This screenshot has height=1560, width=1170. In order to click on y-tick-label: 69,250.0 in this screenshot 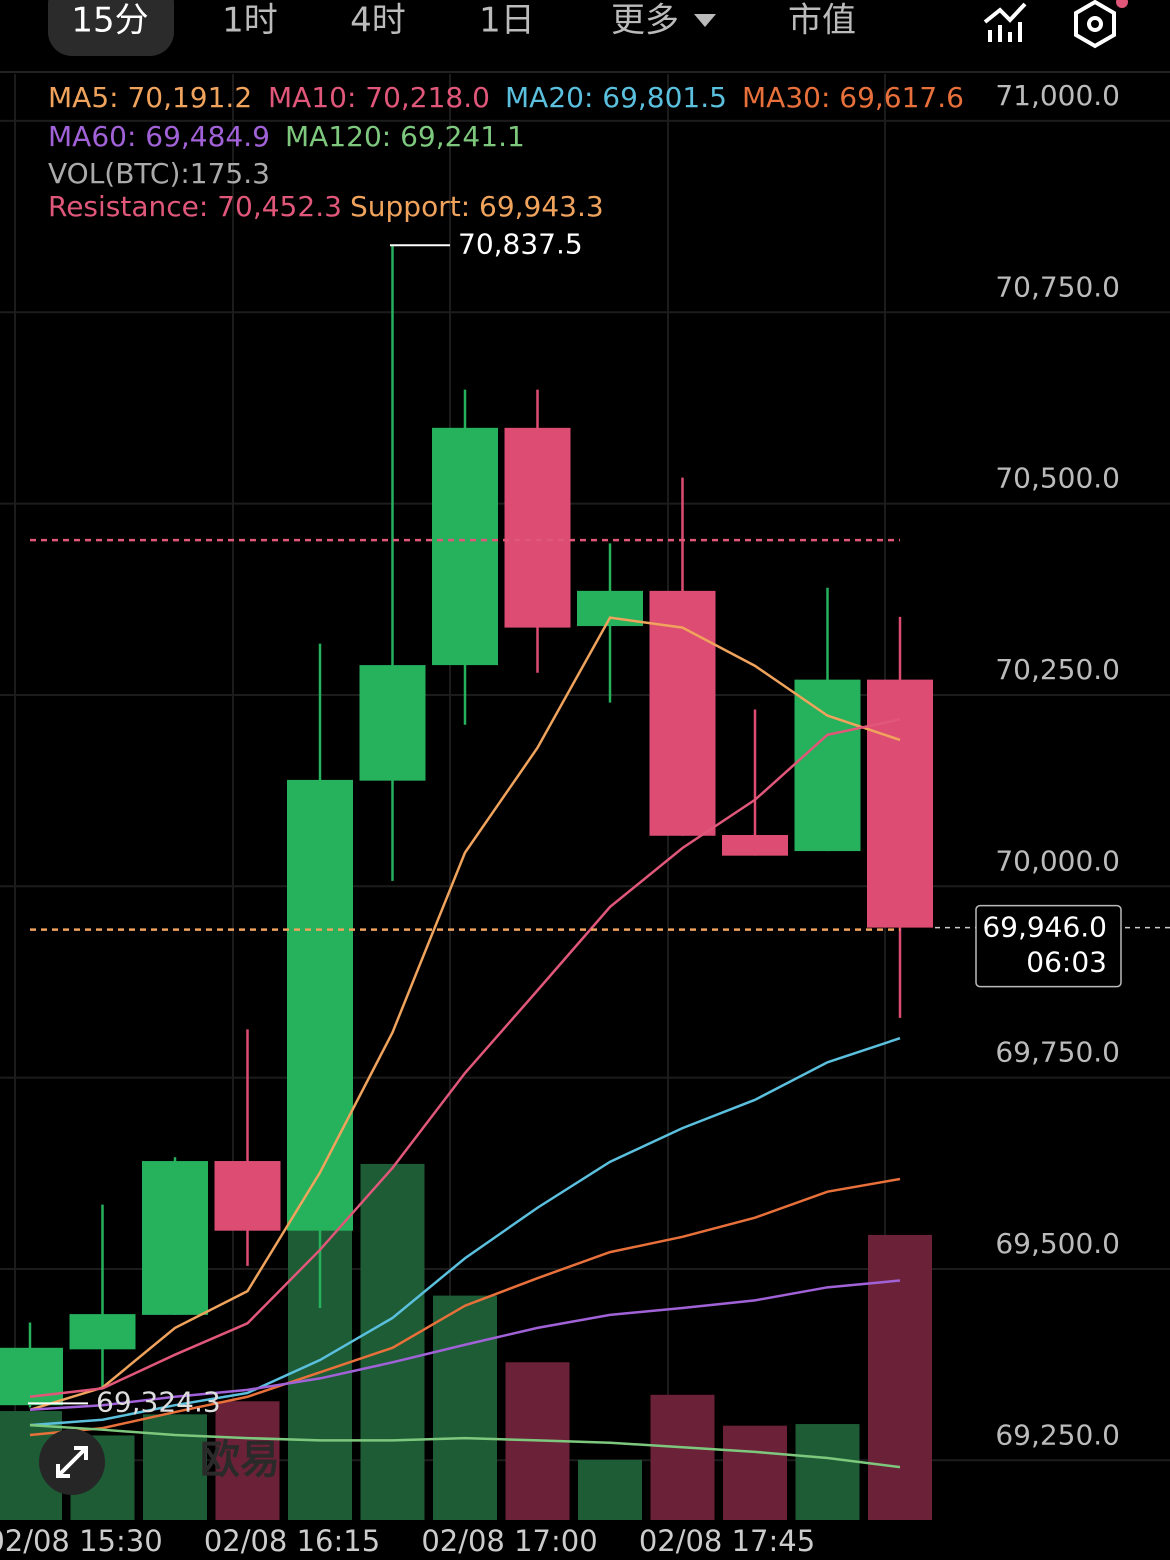, I will do `click(1057, 1434)`.